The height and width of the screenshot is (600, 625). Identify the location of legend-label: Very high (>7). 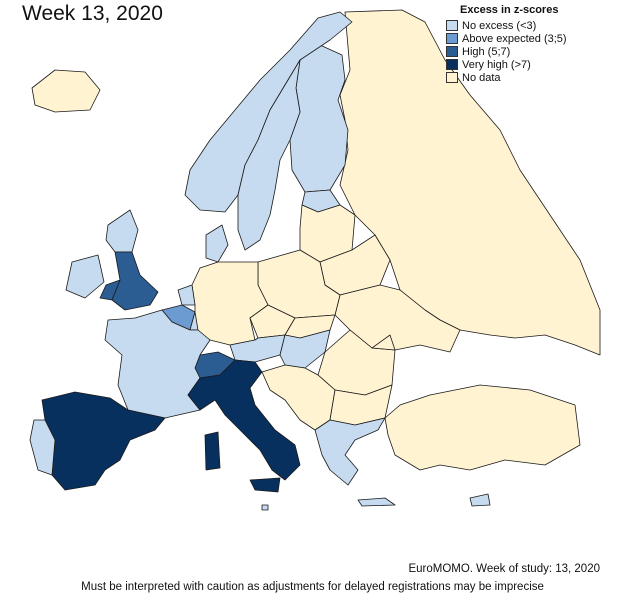
(496, 64).